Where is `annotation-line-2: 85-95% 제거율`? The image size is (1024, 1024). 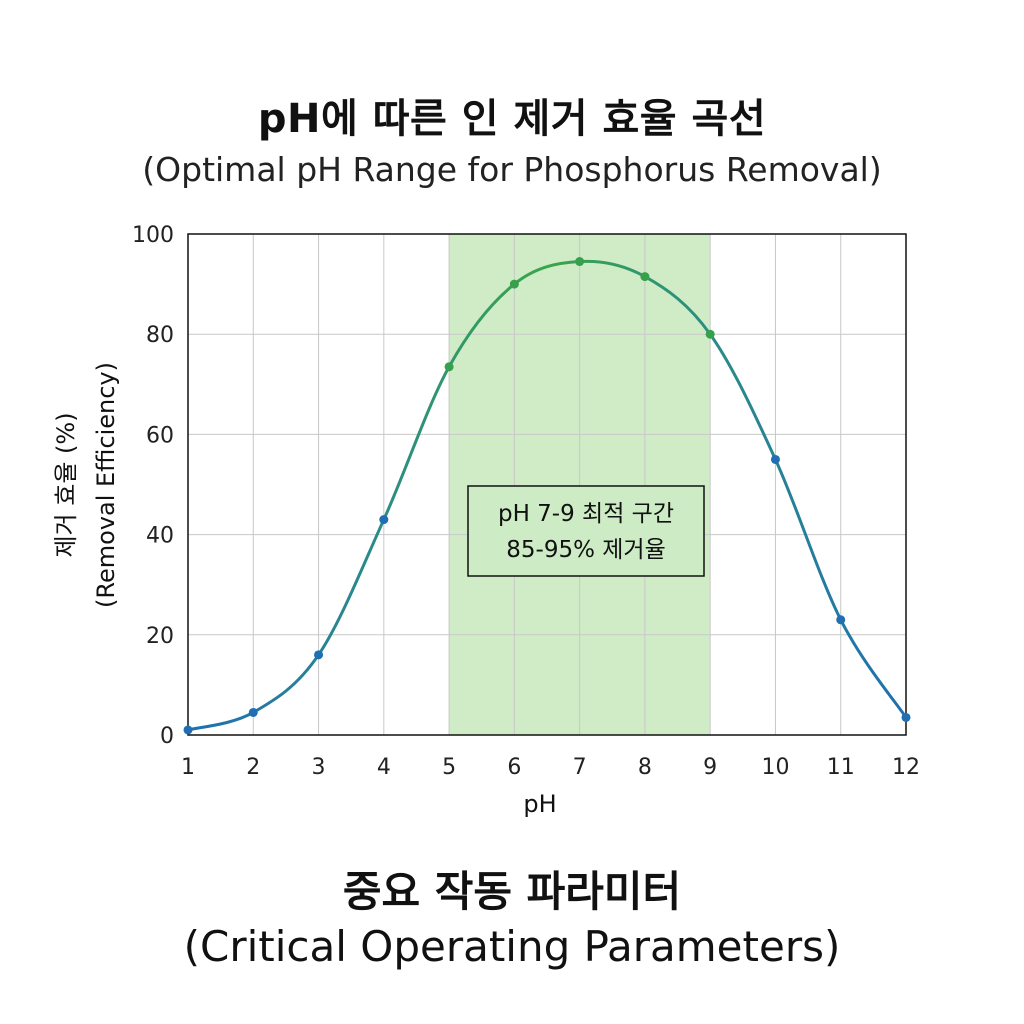
annotation-line-2: 85-95% 제거율 is located at coordinates (585, 550).